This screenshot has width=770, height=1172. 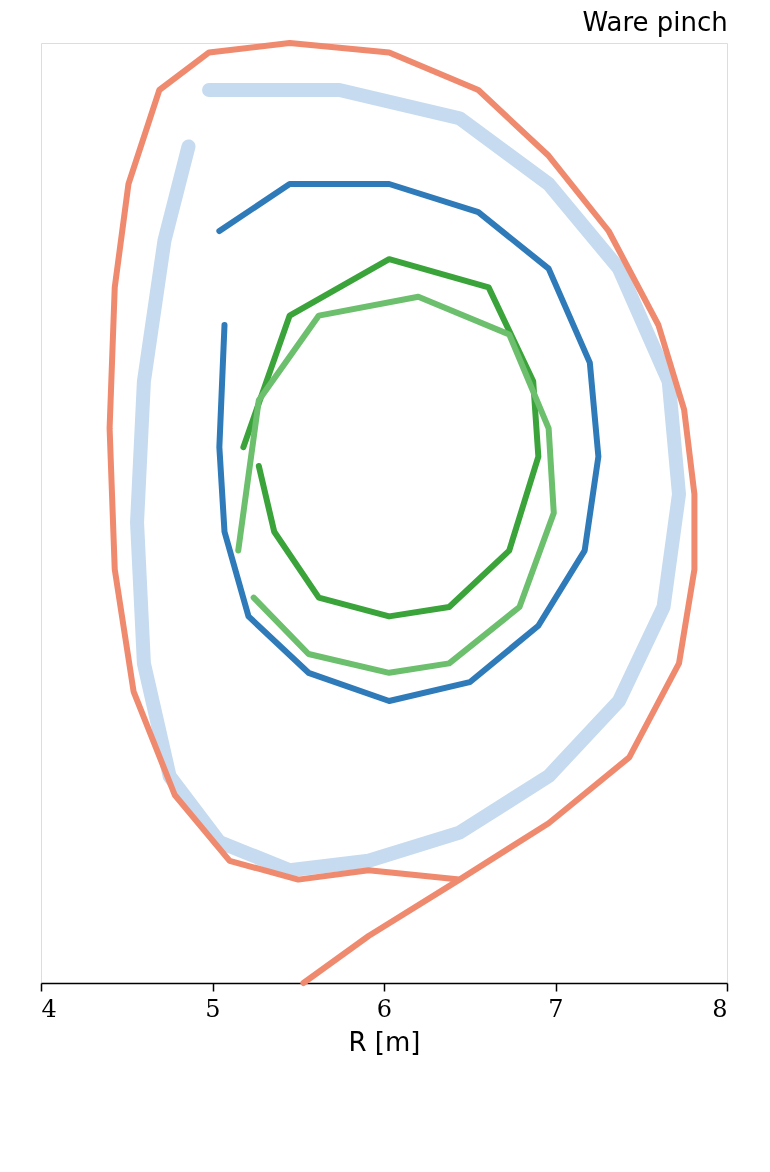 What do you see at coordinates (556, 1008) in the screenshot?
I see `x-tick-label: 7` at bounding box center [556, 1008].